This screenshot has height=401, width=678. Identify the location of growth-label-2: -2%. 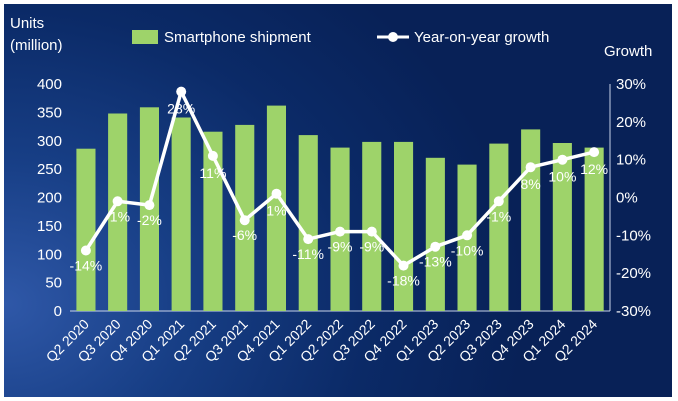
(149, 220).